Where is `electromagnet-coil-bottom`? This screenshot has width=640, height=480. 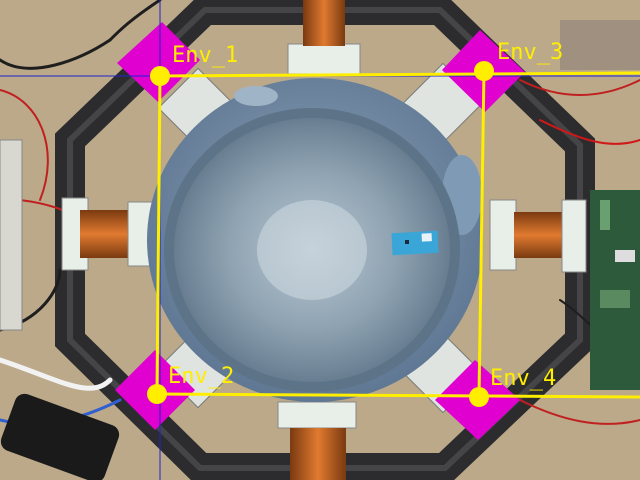 electromagnet-coil-bottom is located at coordinates (317, 440).